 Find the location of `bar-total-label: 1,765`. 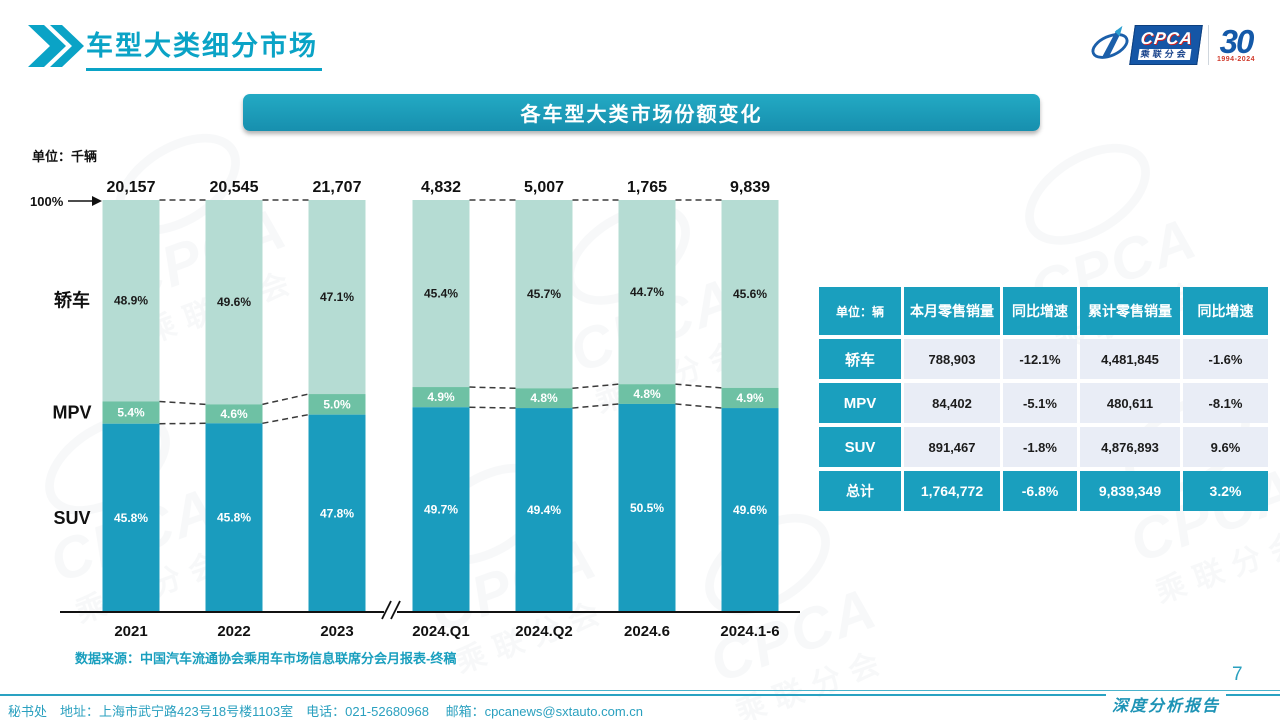

bar-total-label: 1,765 is located at coordinates (647, 187).